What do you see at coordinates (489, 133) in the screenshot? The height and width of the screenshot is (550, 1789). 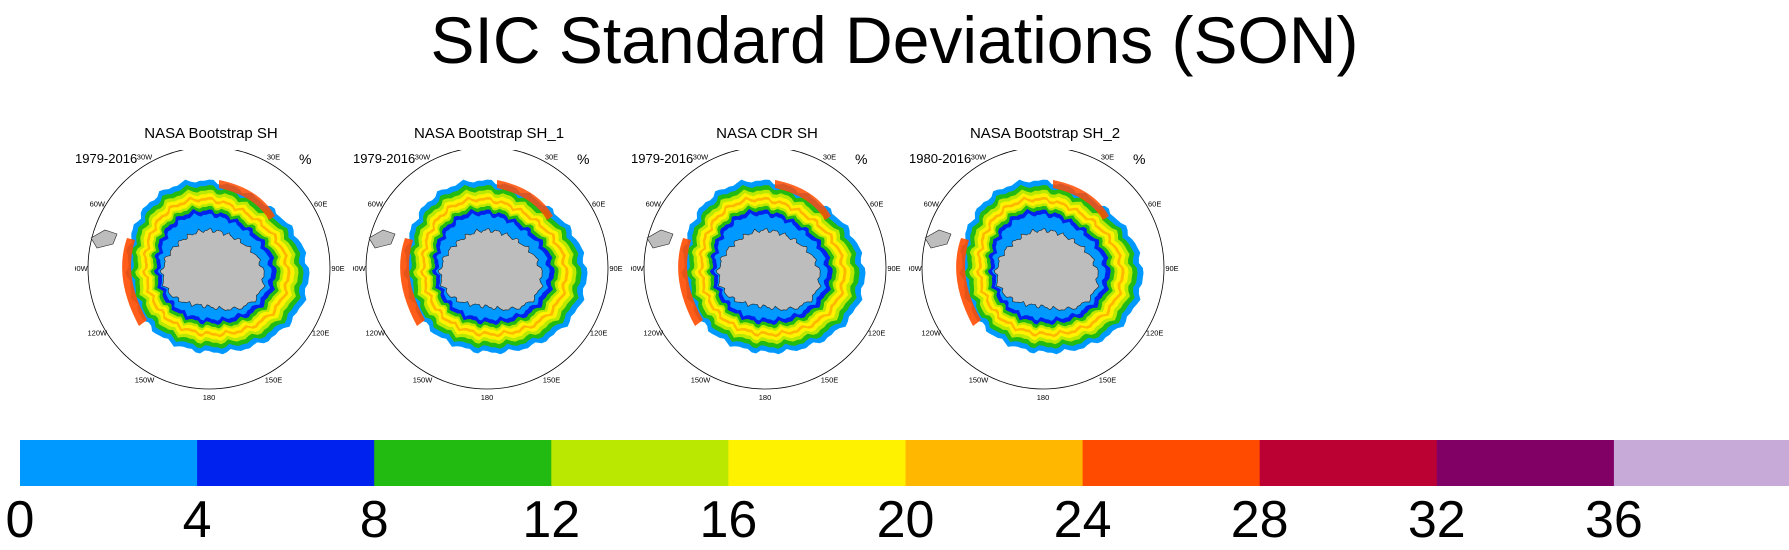 I see `panel-title: NASA Bootstrap SH_1` at bounding box center [489, 133].